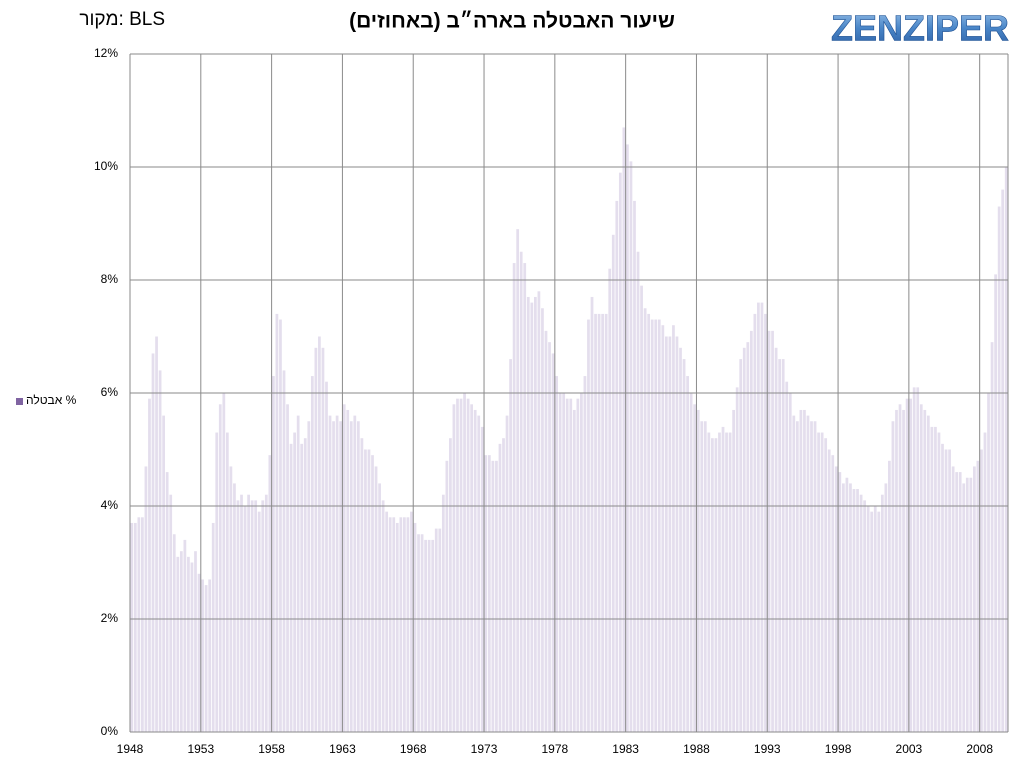 The width and height of the screenshot is (1024, 768). Describe the element at coordinates (554, 749) in the screenshot. I see `x-tick-label: 1978` at that location.